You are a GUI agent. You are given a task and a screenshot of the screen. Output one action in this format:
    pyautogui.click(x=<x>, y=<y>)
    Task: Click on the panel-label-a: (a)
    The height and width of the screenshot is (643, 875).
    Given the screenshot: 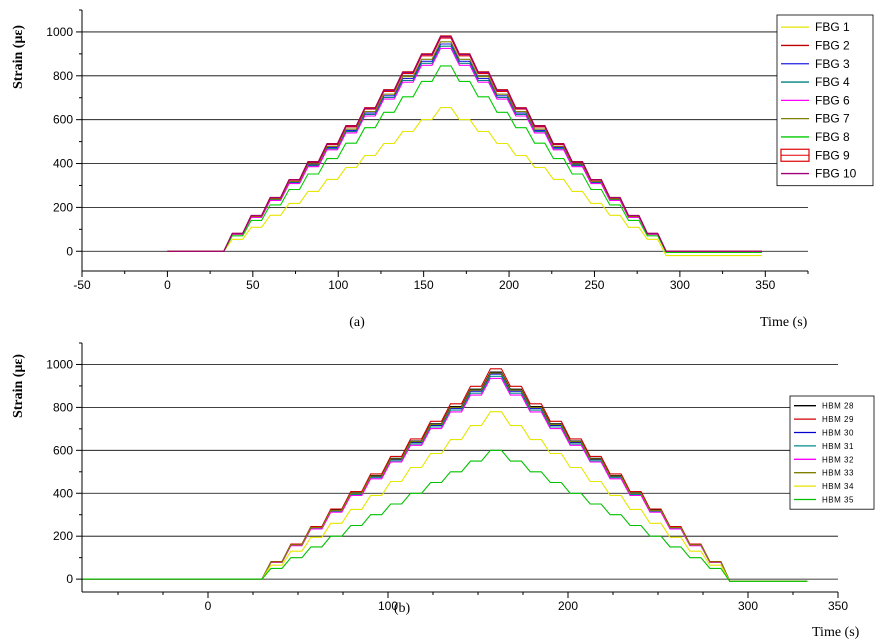 What is the action you would take?
    pyautogui.click(x=357, y=322)
    